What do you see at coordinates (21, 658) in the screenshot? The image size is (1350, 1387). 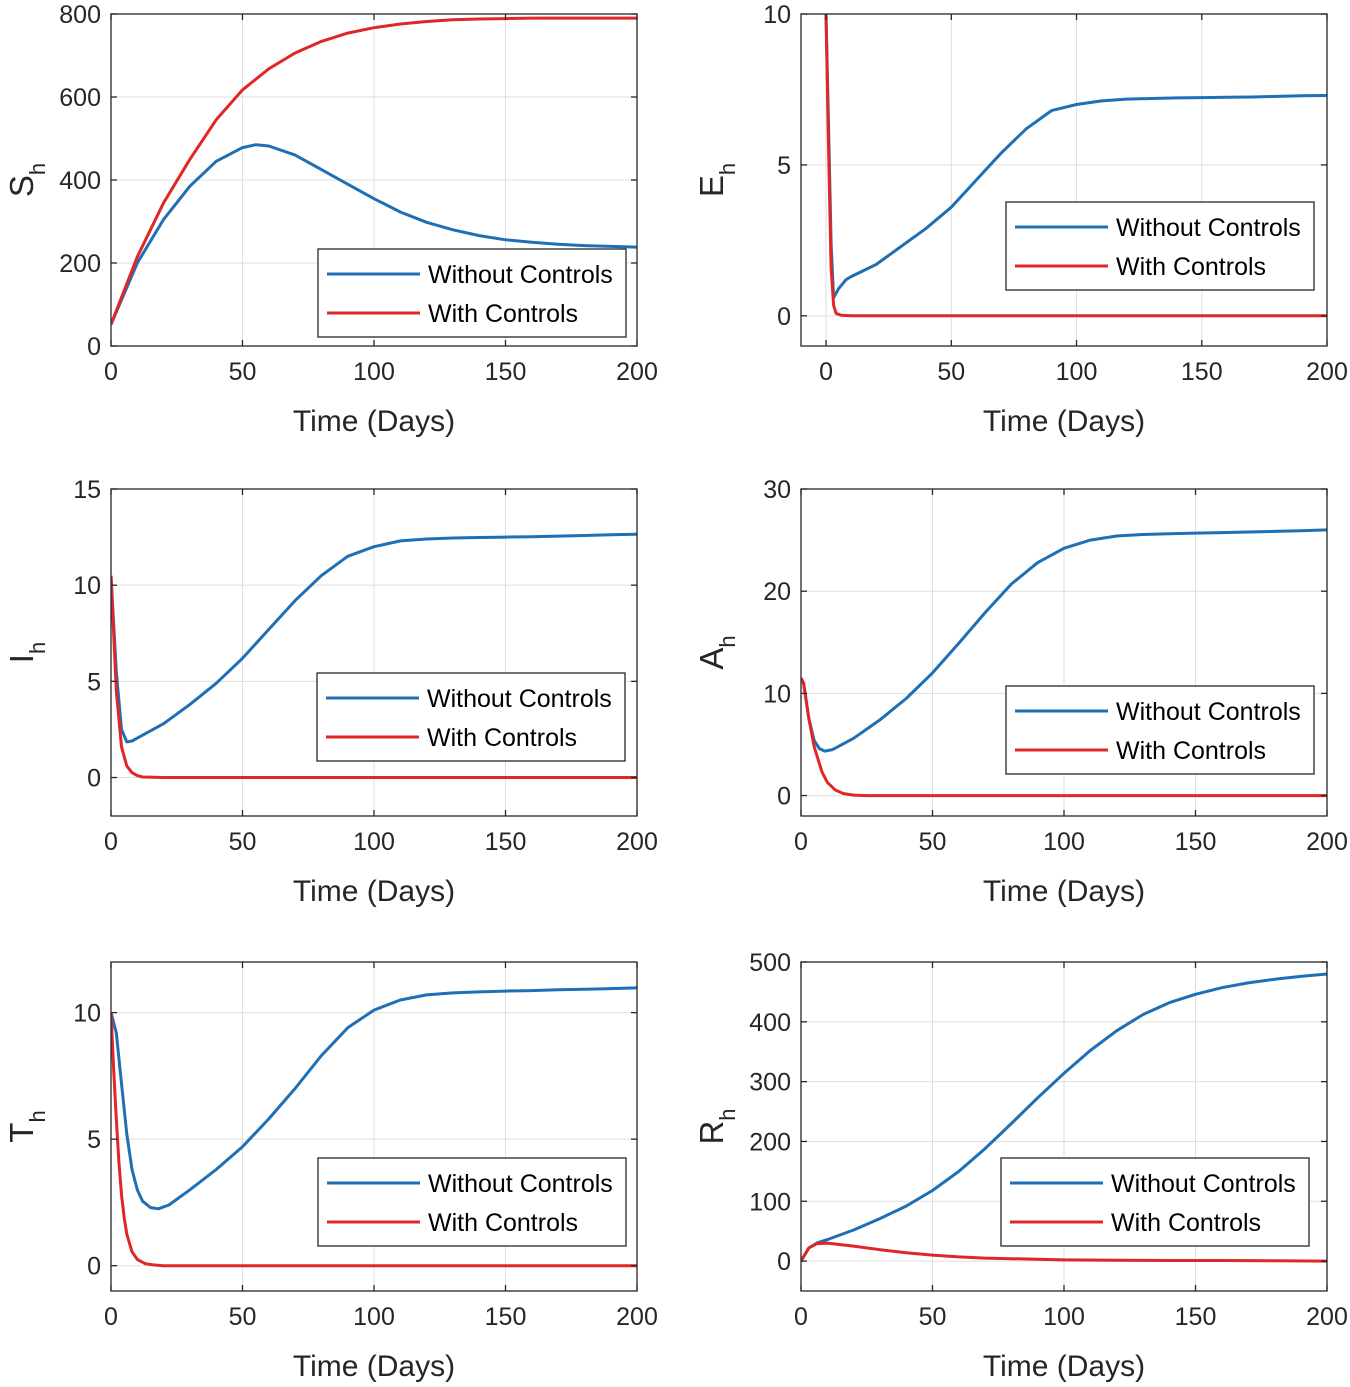 I see `y-axis-title-main: I` at bounding box center [21, 658].